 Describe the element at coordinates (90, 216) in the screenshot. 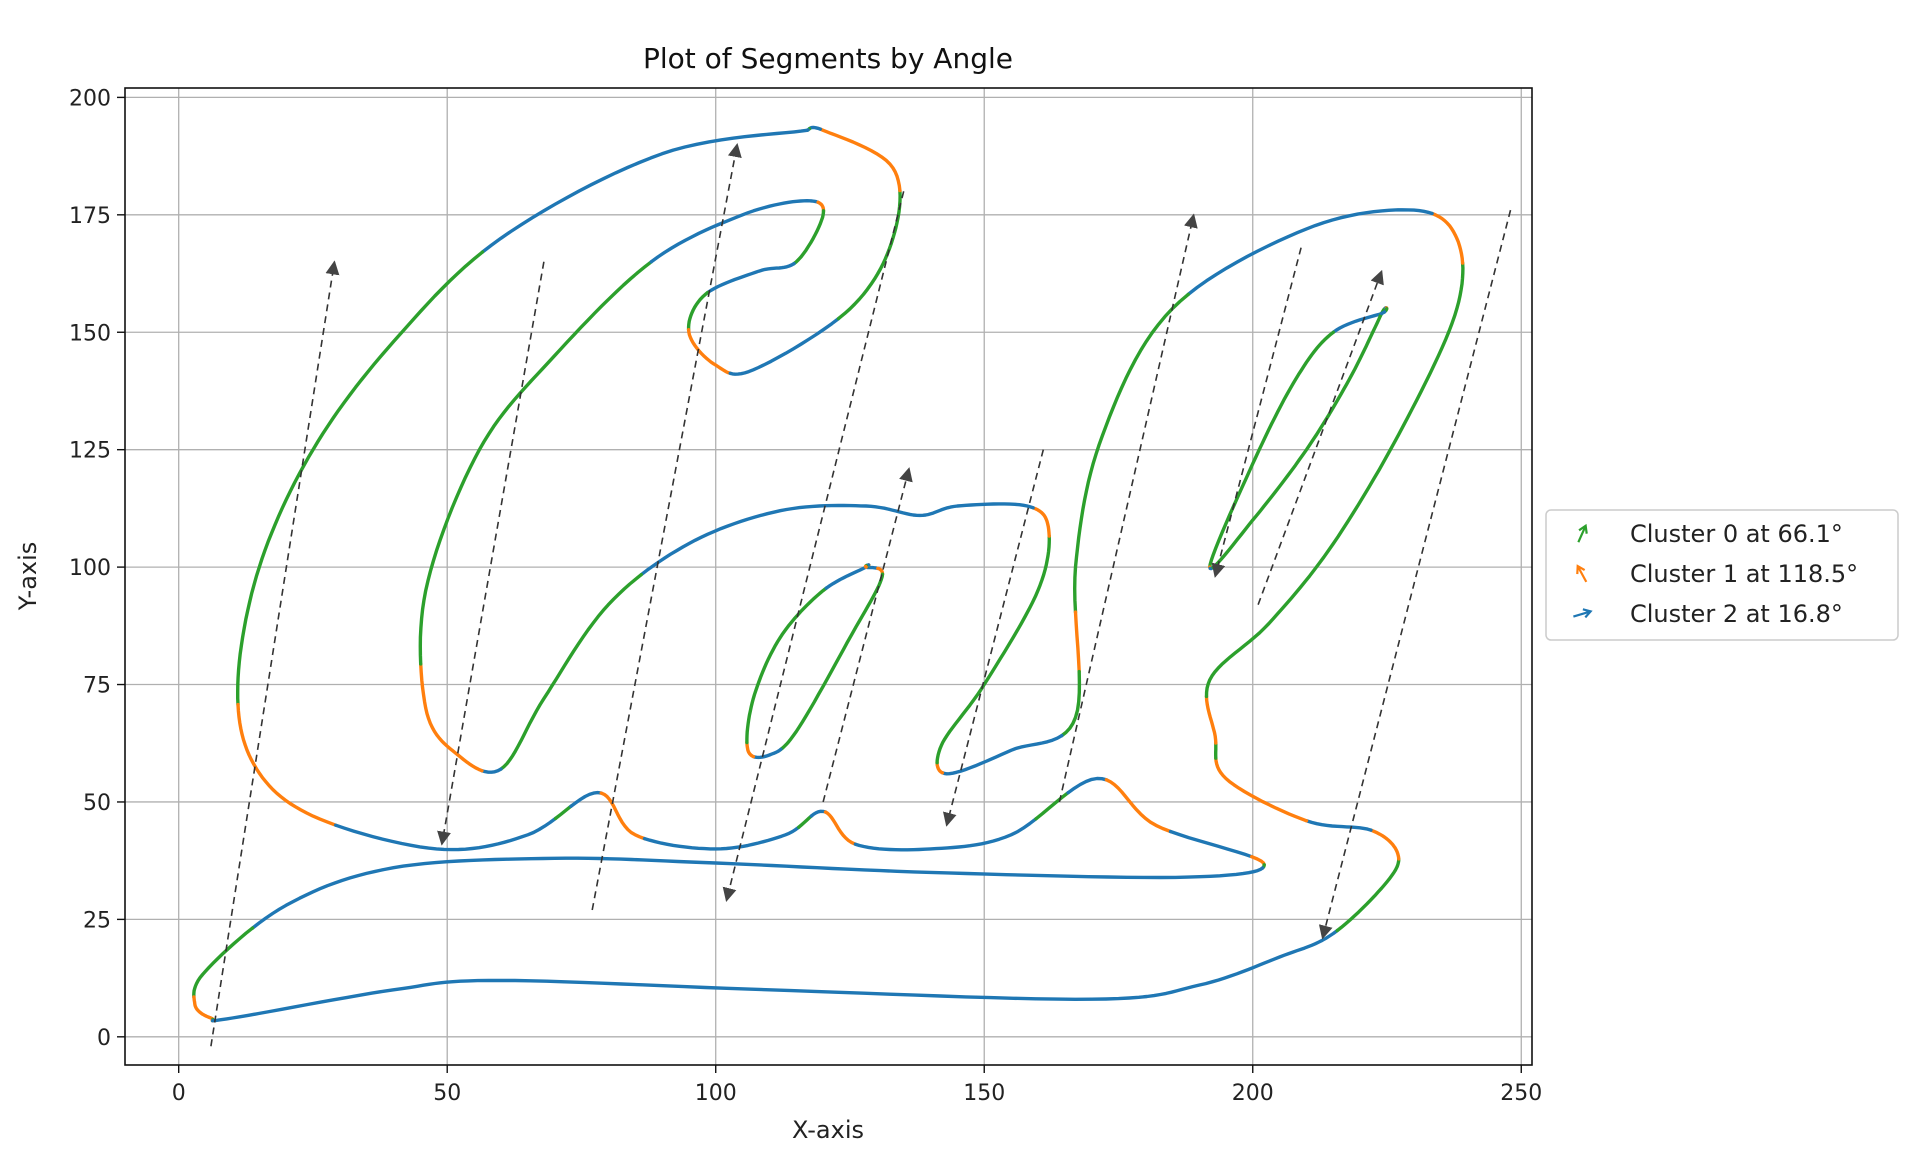

I see `y-tick-label: 175` at that location.